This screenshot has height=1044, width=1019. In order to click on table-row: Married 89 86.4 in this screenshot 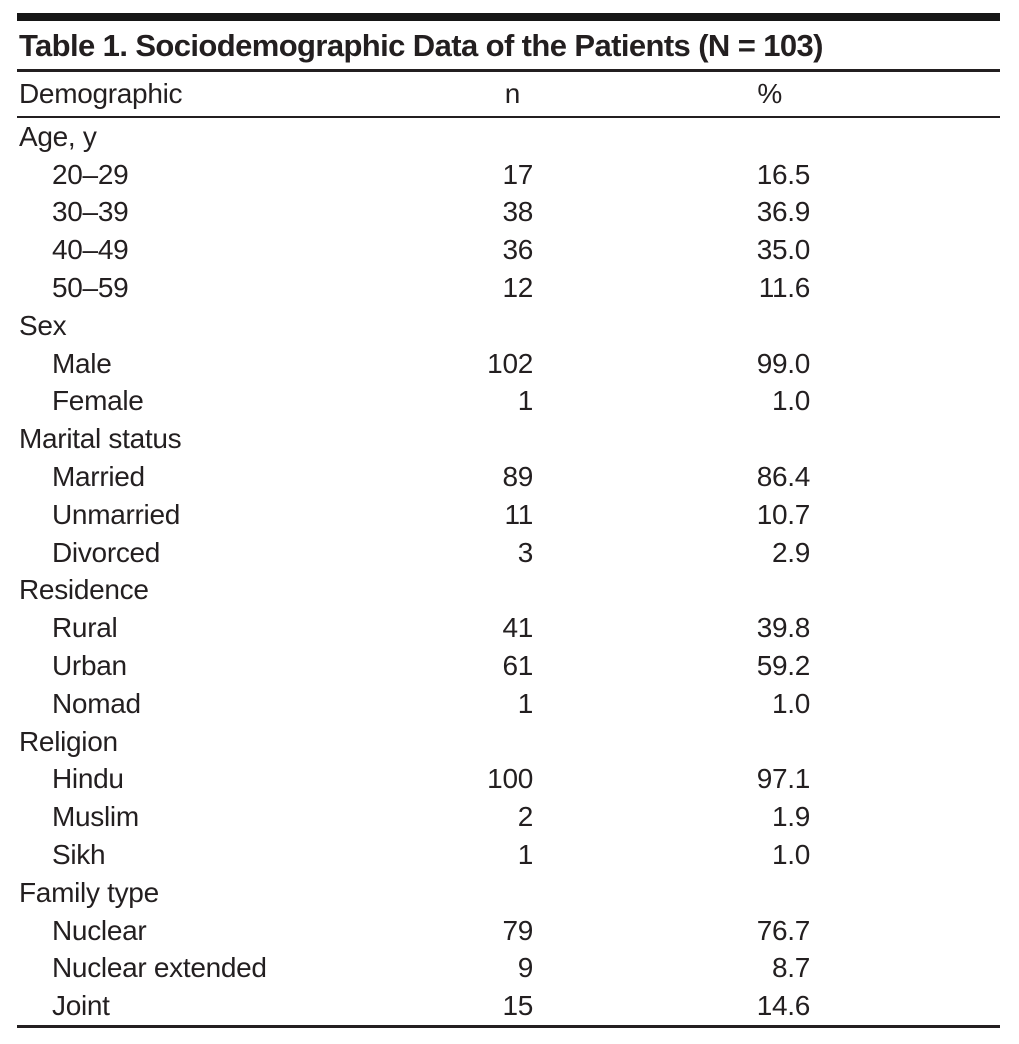, I will do `click(508, 477)`.